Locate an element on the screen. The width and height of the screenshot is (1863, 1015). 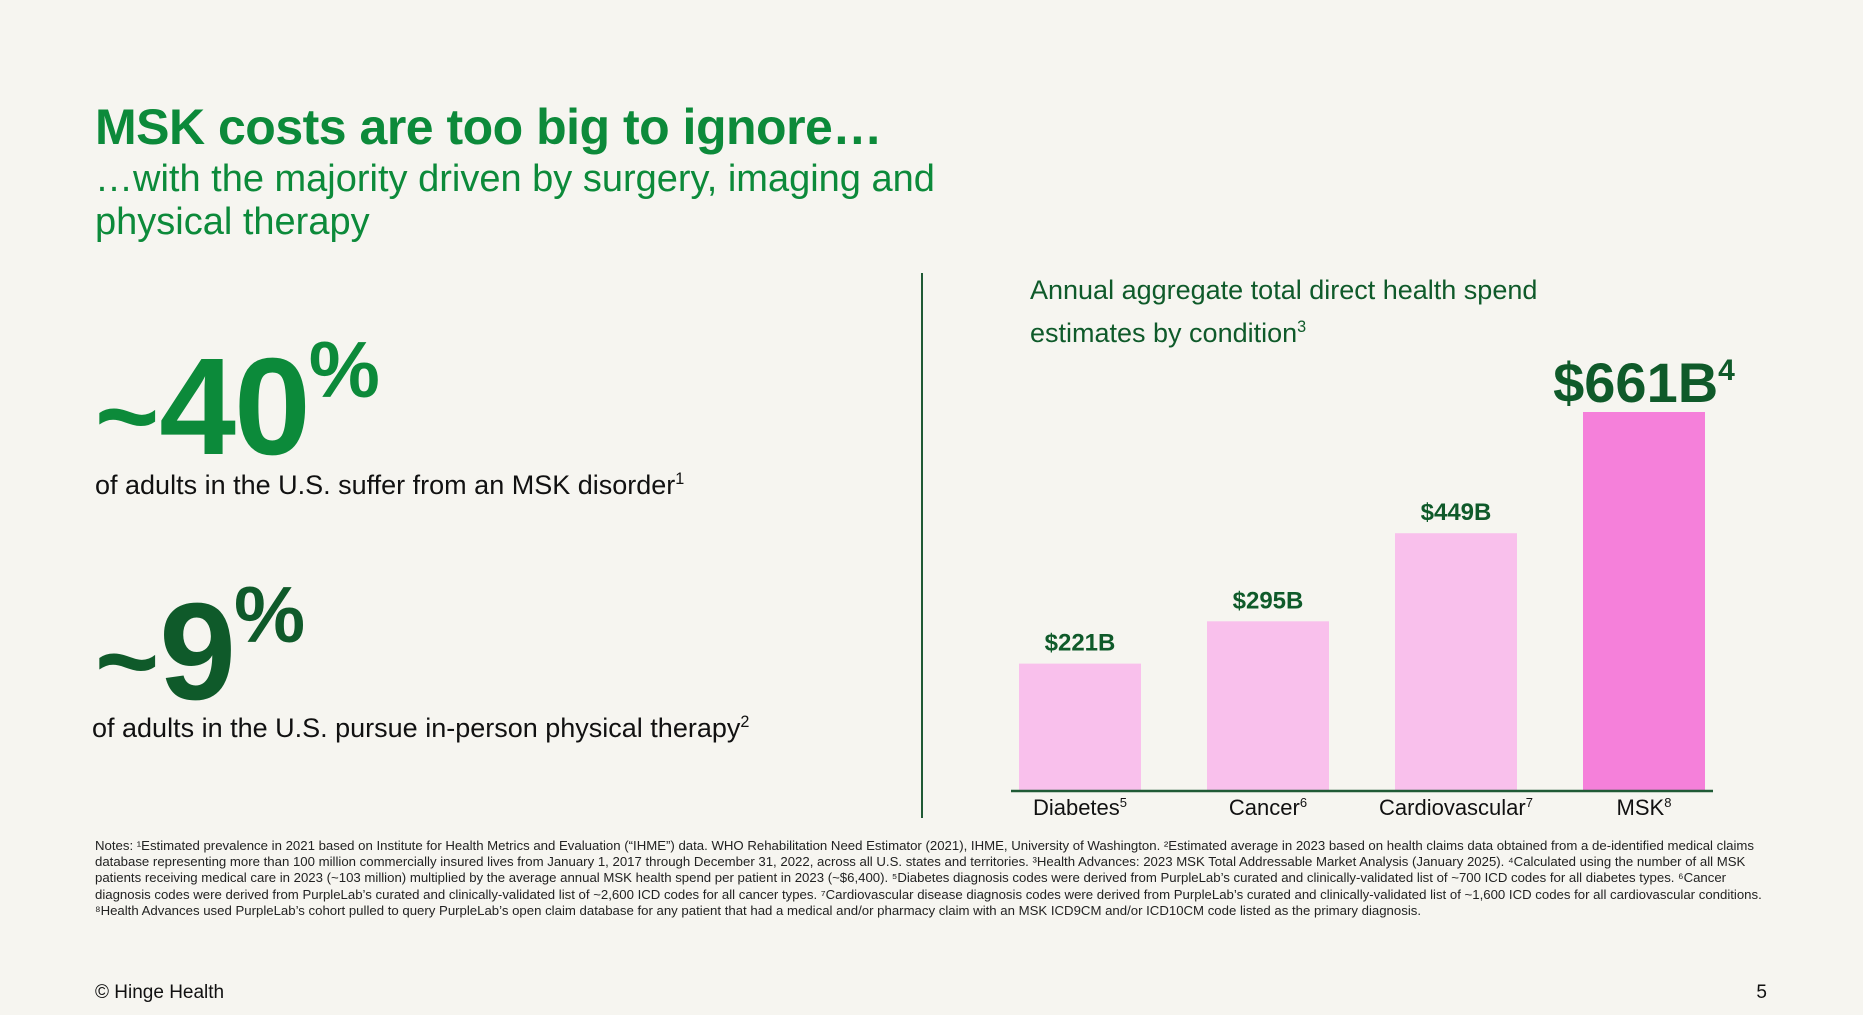
stat-number: 40 is located at coordinates (234, 407).